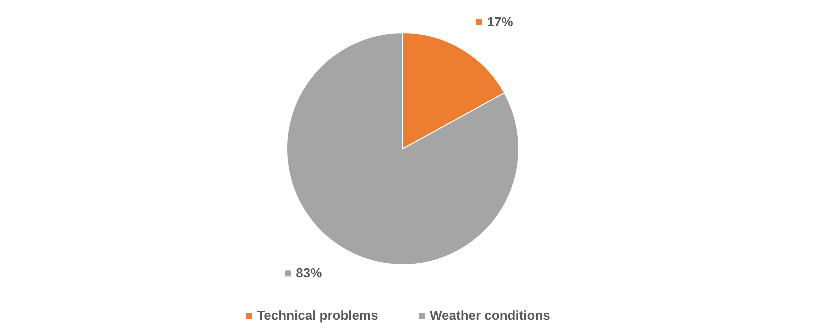 Image resolution: width=816 pixels, height=333 pixels. I want to click on data-label: 83%, so click(309, 273).